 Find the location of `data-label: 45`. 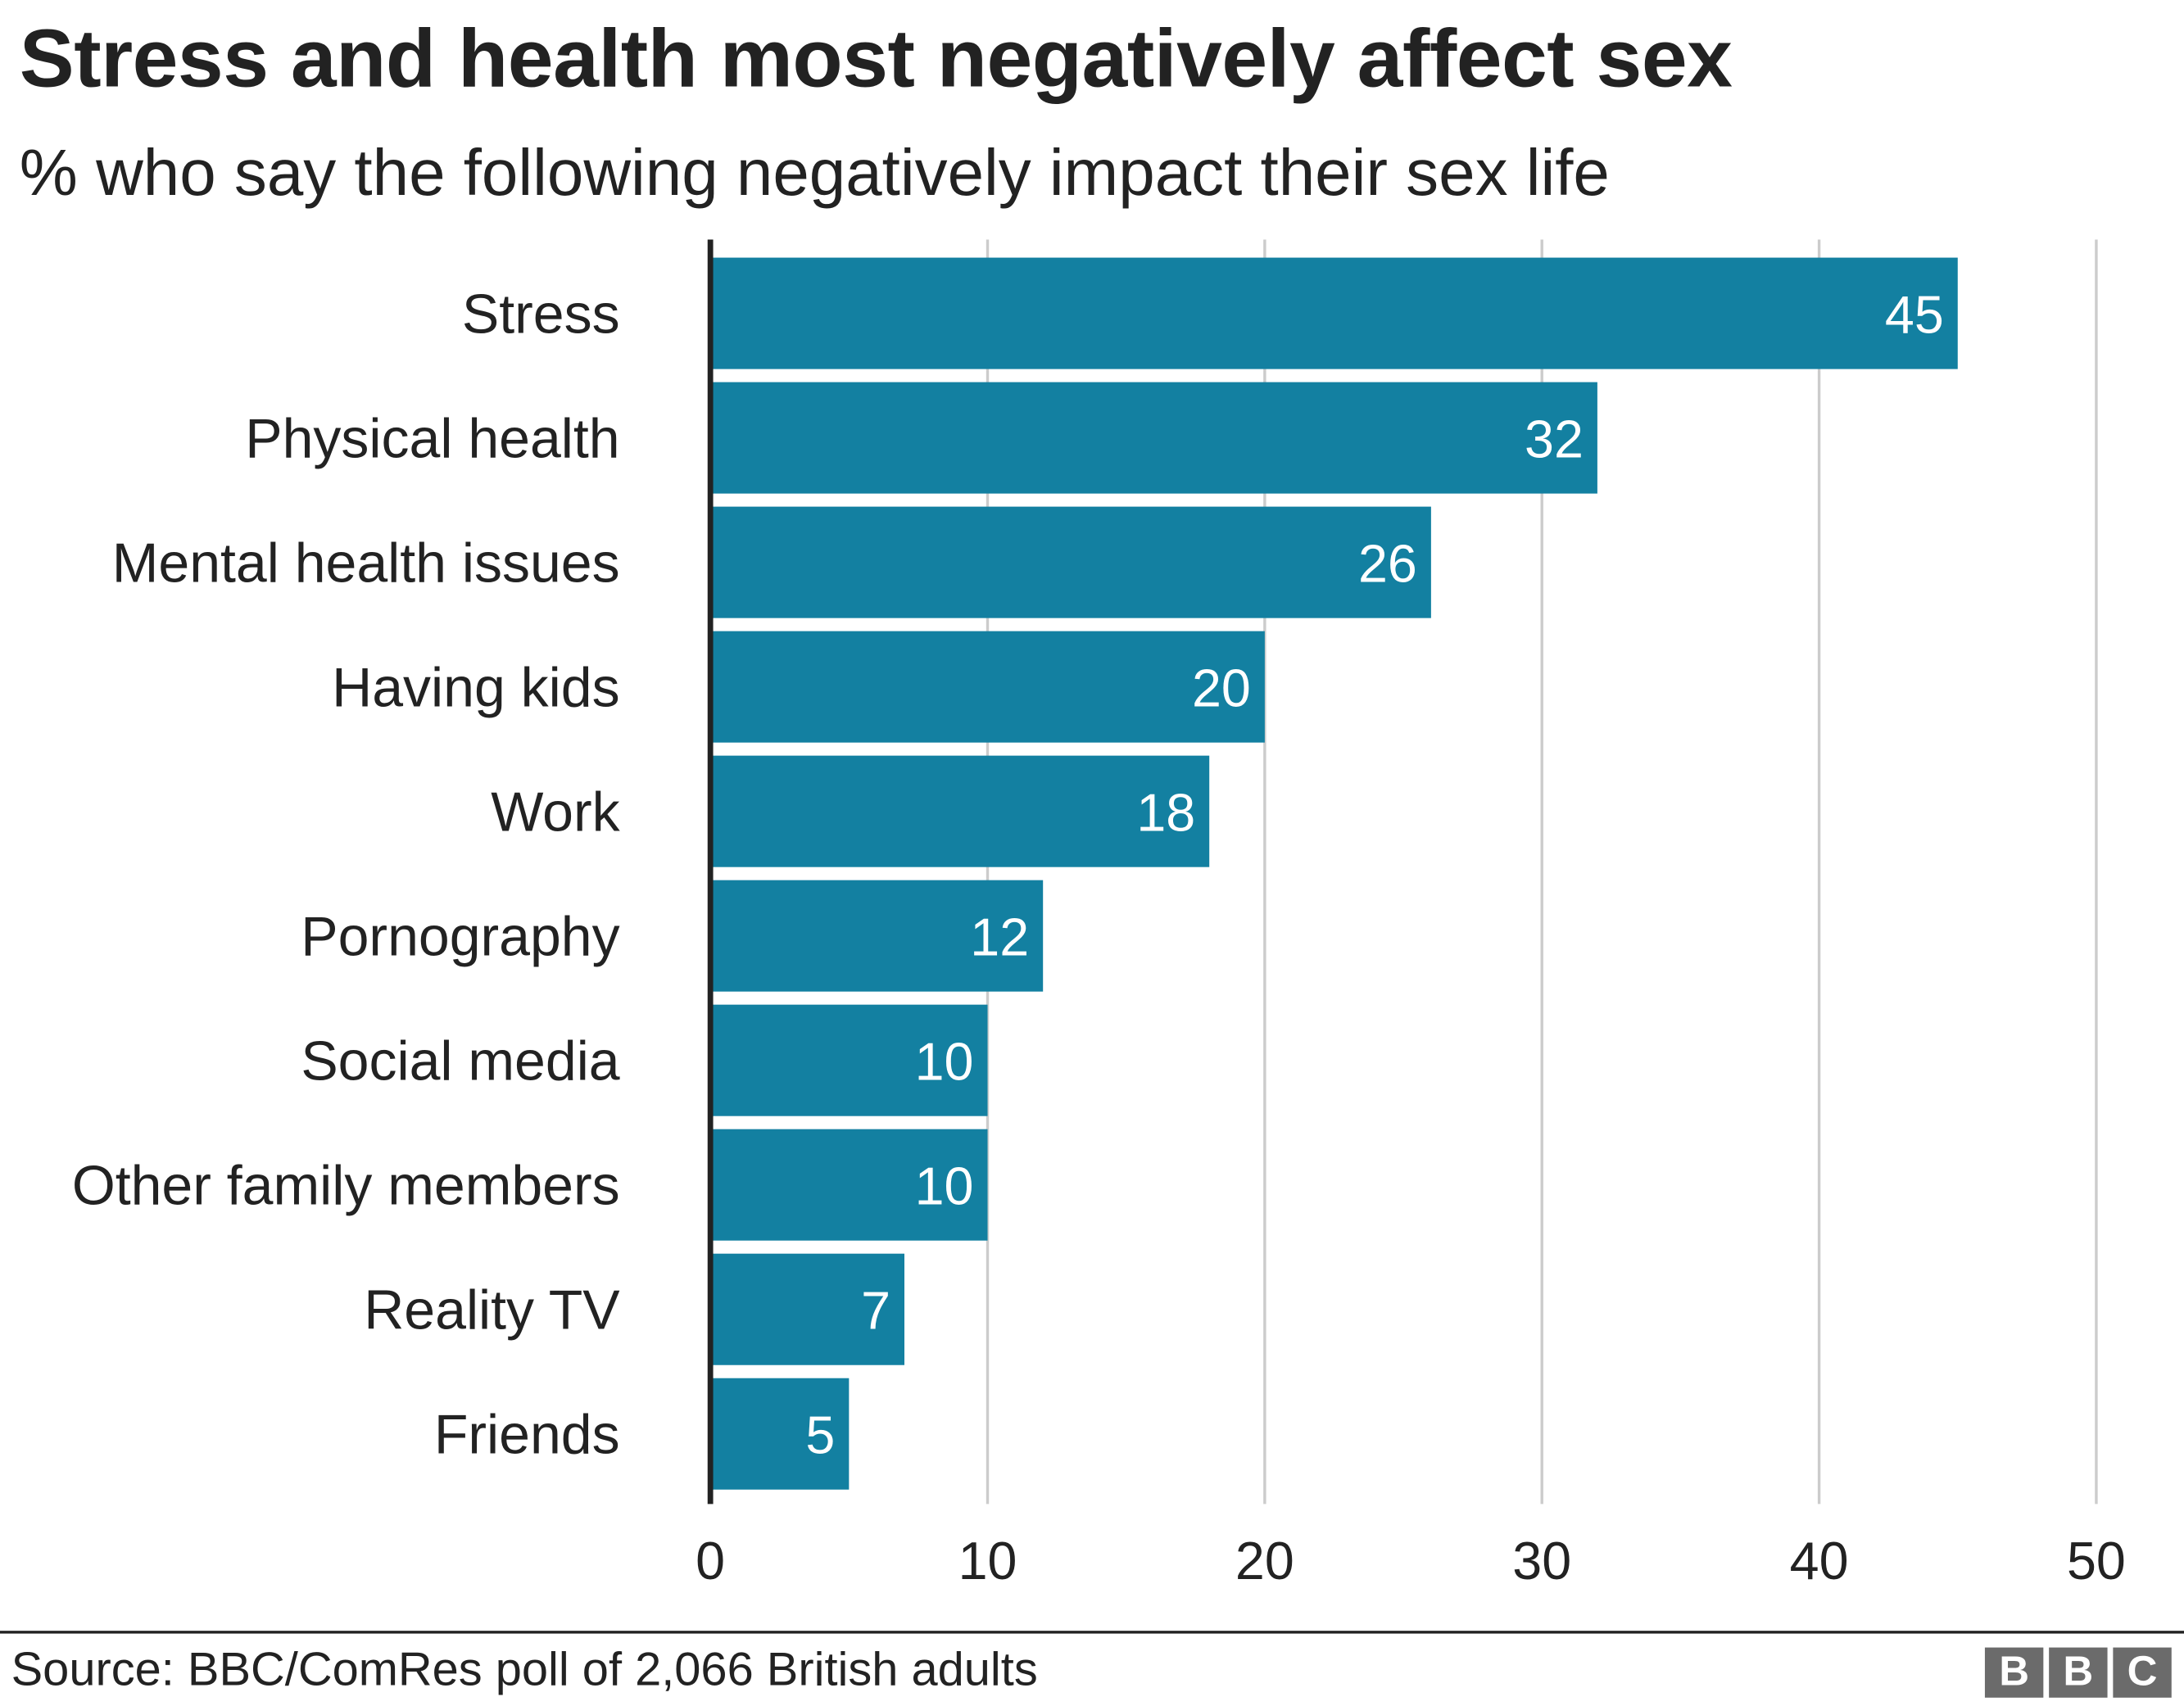

data-label: 45 is located at coordinates (1914, 314).